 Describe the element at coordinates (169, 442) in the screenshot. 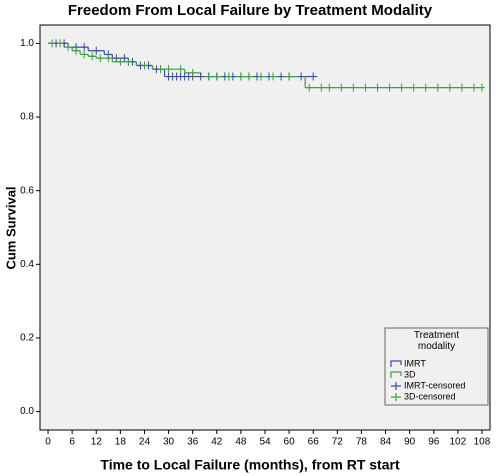

I see `x-tick-label: 30` at that location.